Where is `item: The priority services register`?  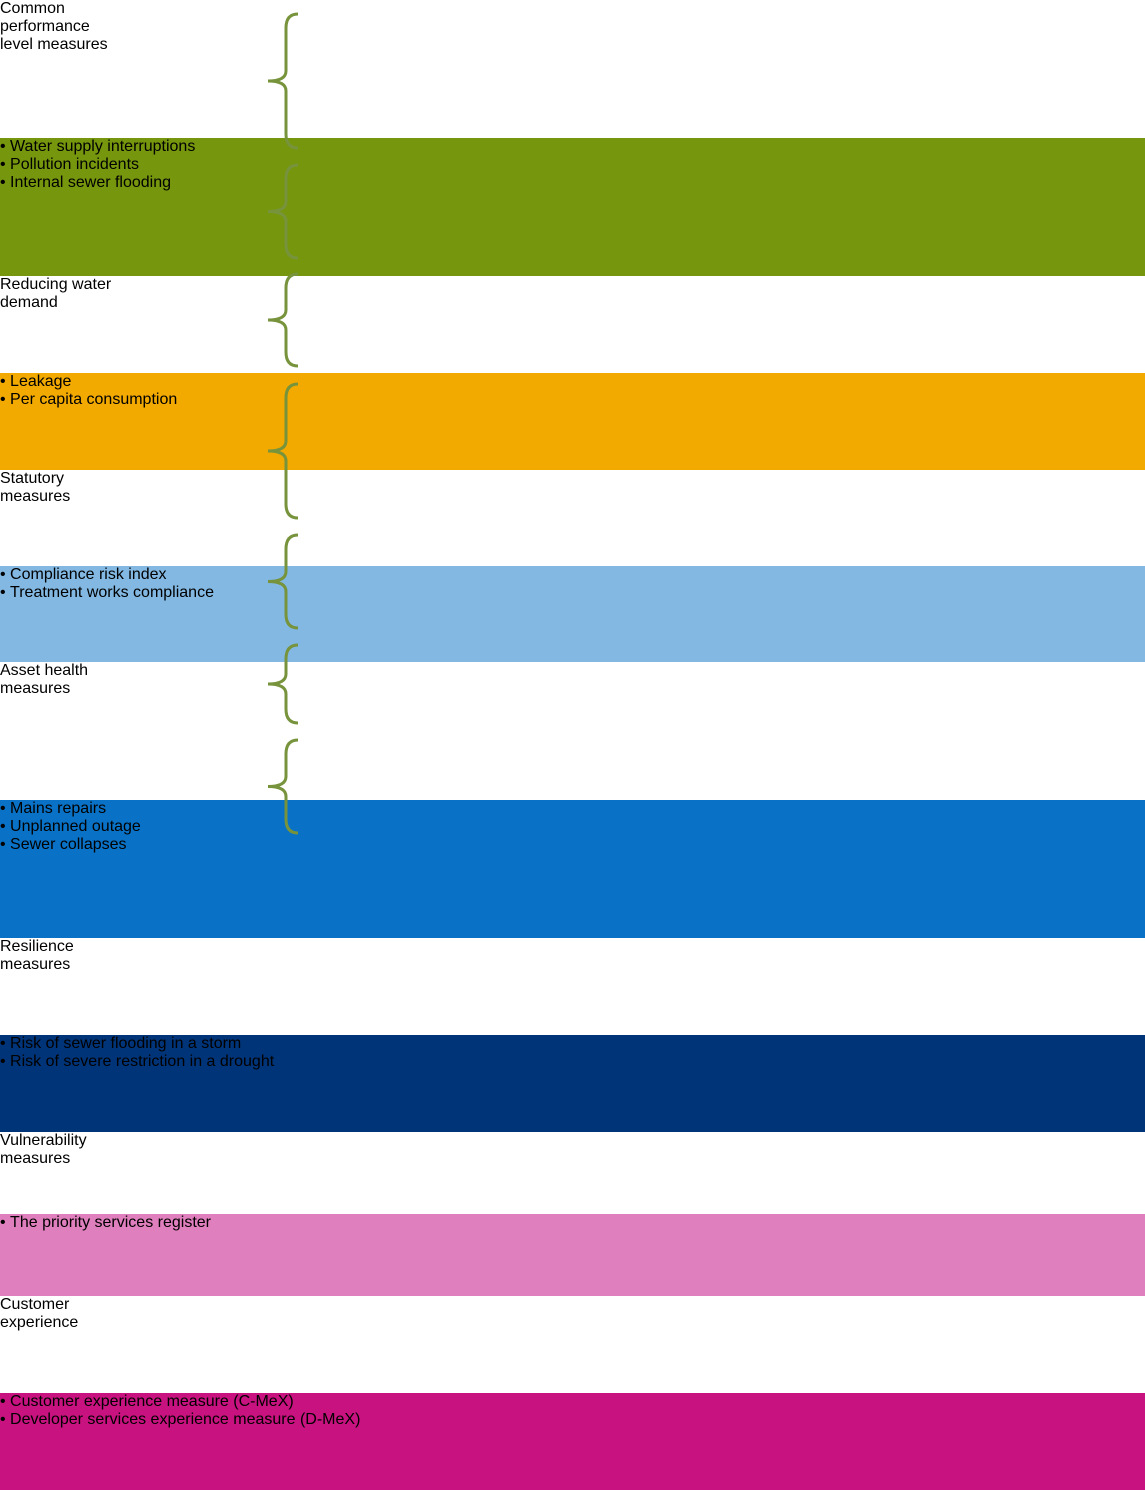 item: The priority services register is located at coordinates (572, 1223).